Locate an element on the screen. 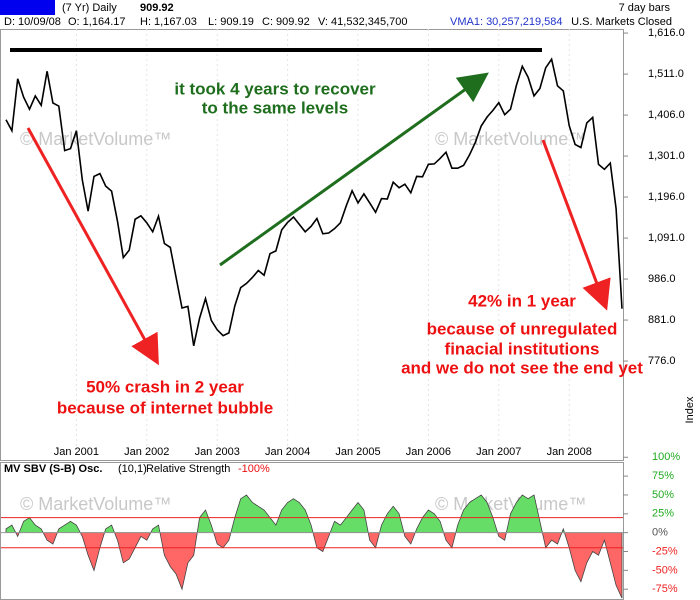 The width and height of the screenshot is (700, 600). annotation: to the same levels is located at coordinates (275, 107).